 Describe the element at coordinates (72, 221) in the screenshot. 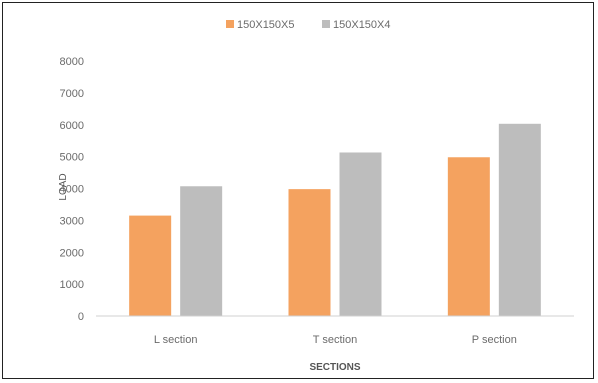

I see `y-tick-label: 3000` at that location.